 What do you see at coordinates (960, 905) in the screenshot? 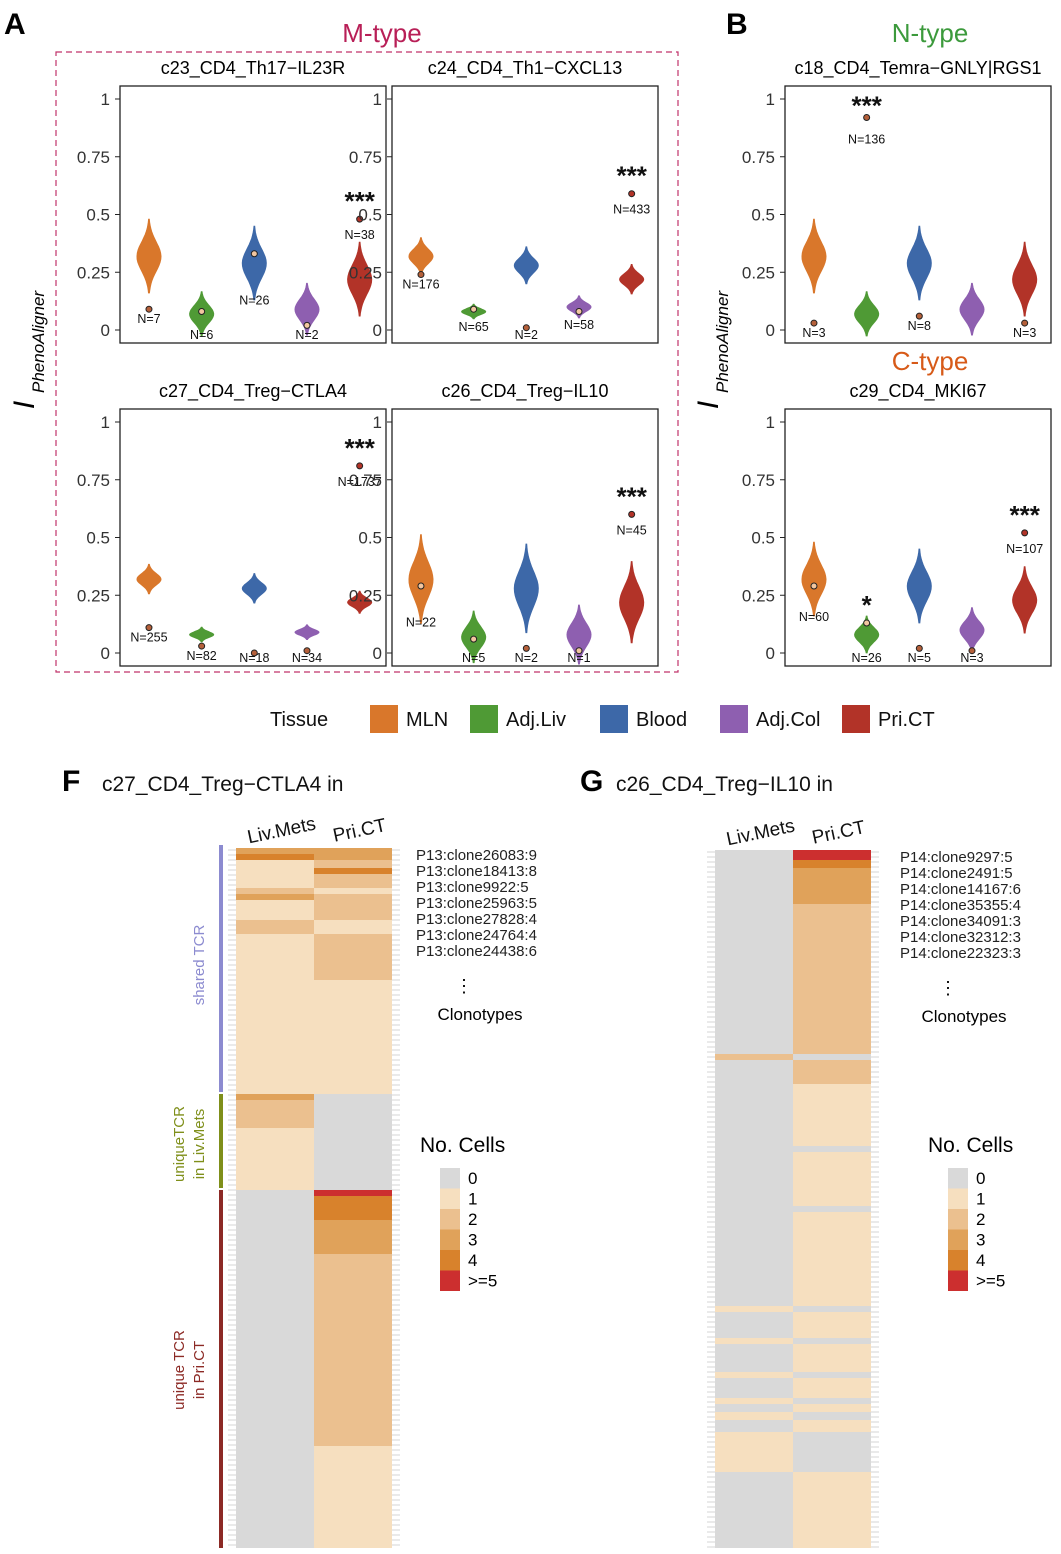
I see `row-label: P14:clone35355:4` at bounding box center [960, 905].